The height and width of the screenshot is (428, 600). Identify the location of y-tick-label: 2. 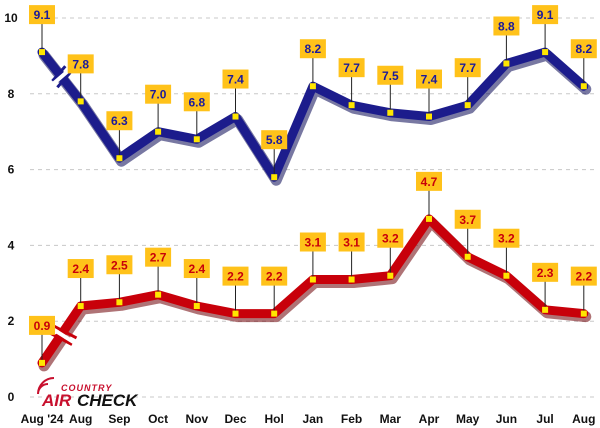
(11, 321).